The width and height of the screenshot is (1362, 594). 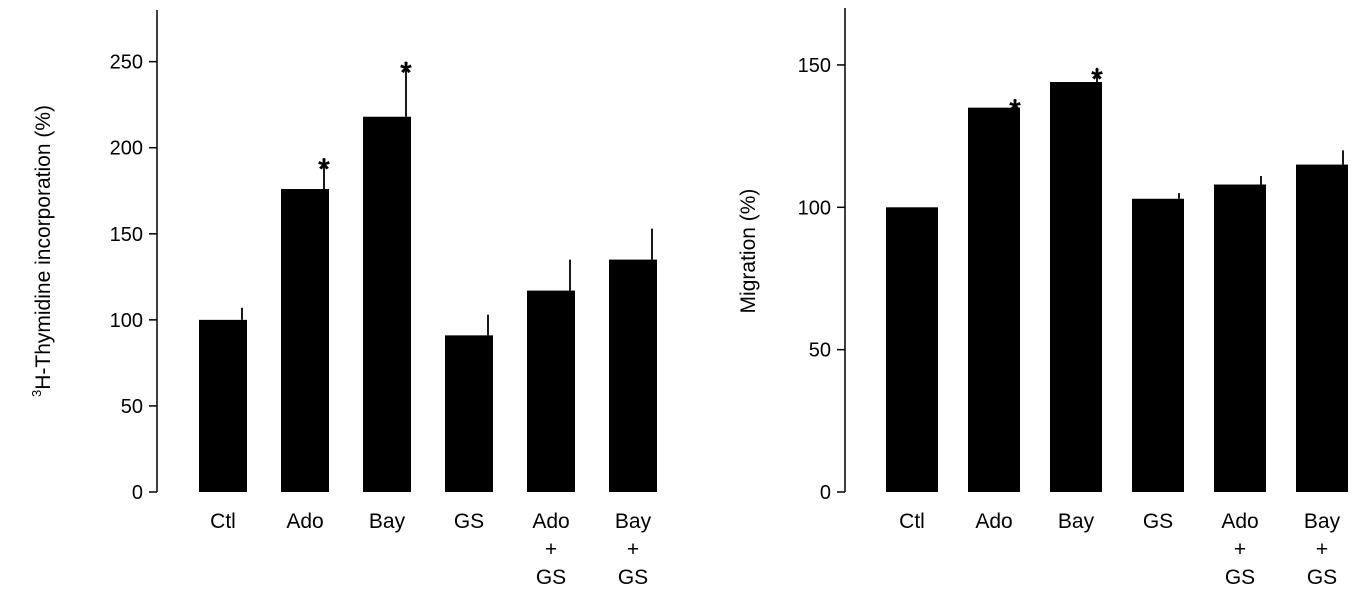 What do you see at coordinates (223, 521) in the screenshot?
I see `thymidine-x-tick-label: Ctl` at bounding box center [223, 521].